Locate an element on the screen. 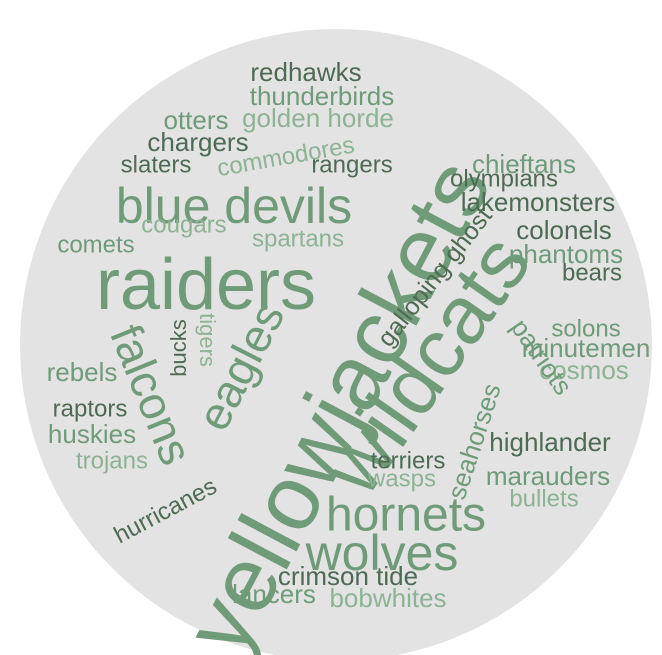 Image resolution: width=662 pixels, height=655 pixels. word-lakemonsters: lakemonsters is located at coordinates (538, 202).